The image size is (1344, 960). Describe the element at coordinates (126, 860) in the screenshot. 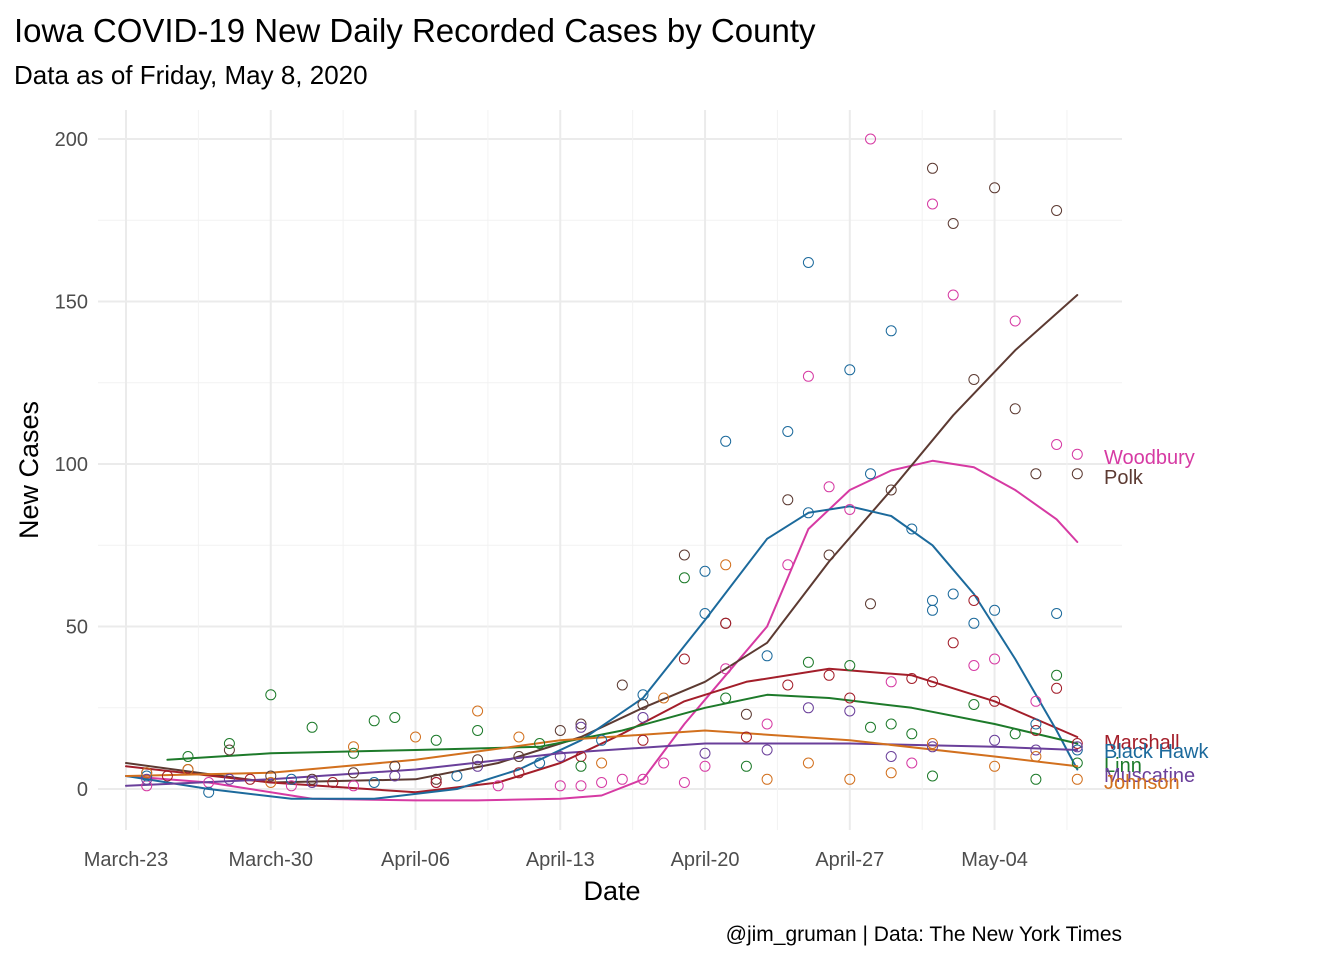

I see `x-tick-label: March-23` at that location.